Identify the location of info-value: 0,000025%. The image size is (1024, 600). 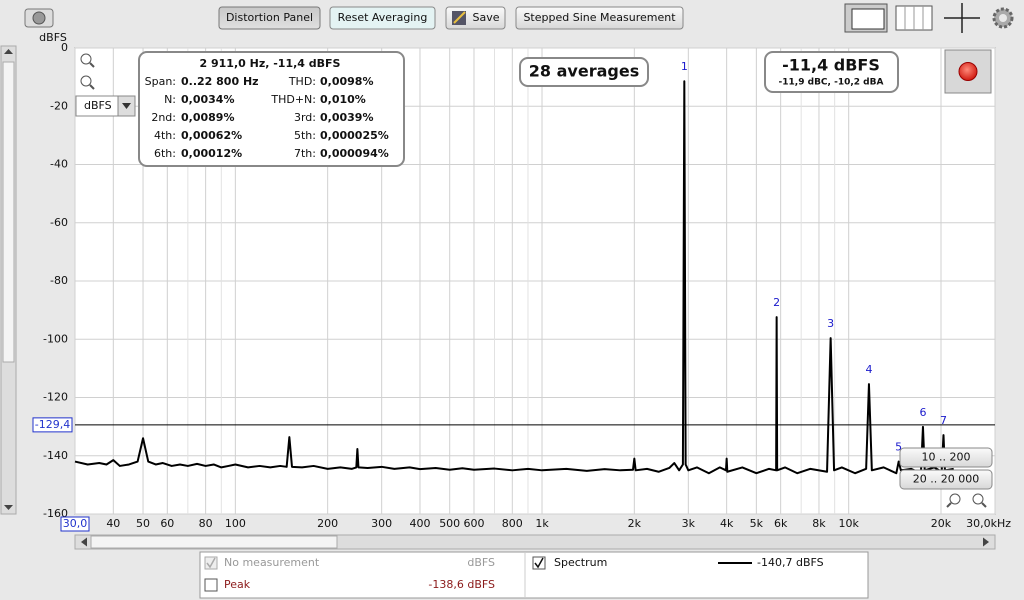
(354, 135).